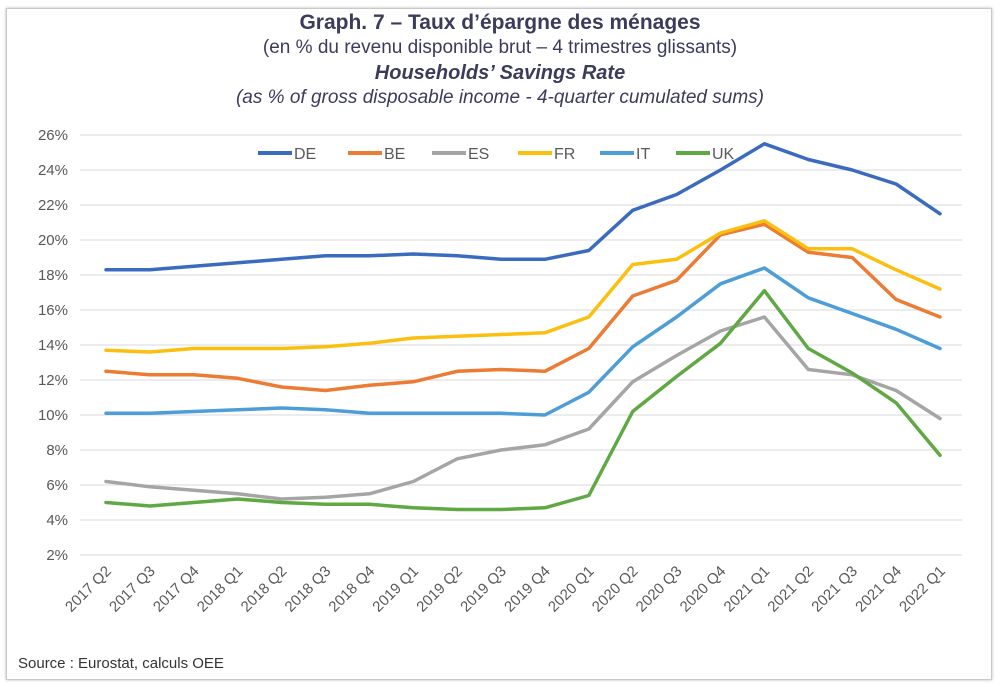 The image size is (1000, 687). I want to click on x-tick-label: 2020 Q4, so click(703, 589).